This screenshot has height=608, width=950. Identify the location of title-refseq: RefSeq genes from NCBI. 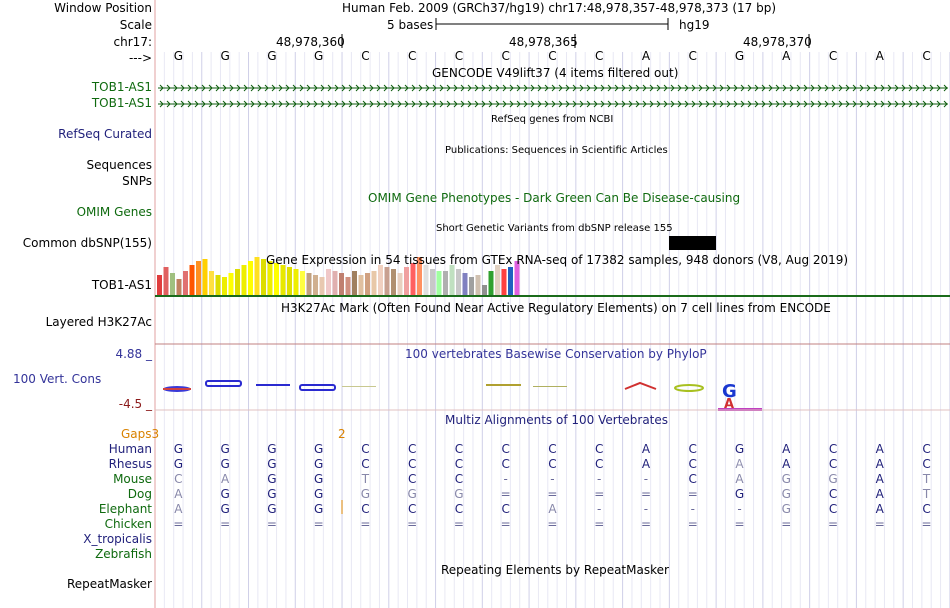
(552, 119).